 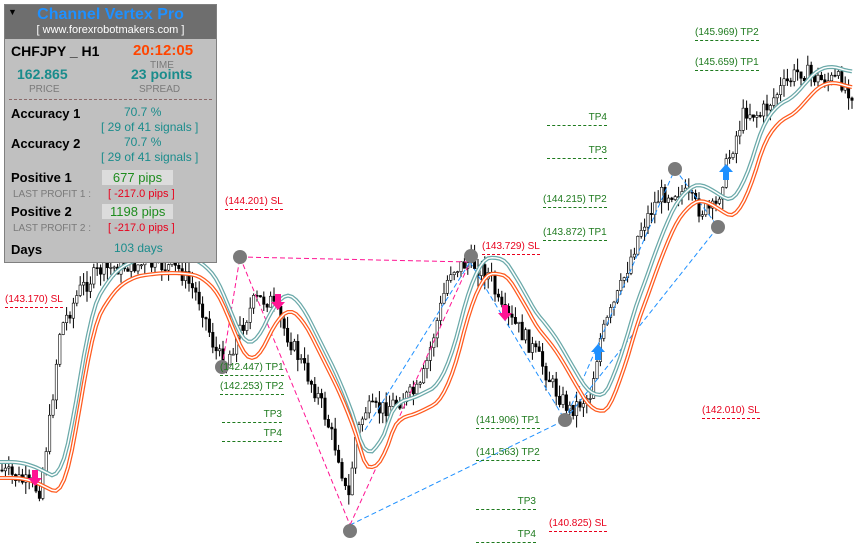 I want to click on level-label-tp: TP3, so click(x=252, y=416).